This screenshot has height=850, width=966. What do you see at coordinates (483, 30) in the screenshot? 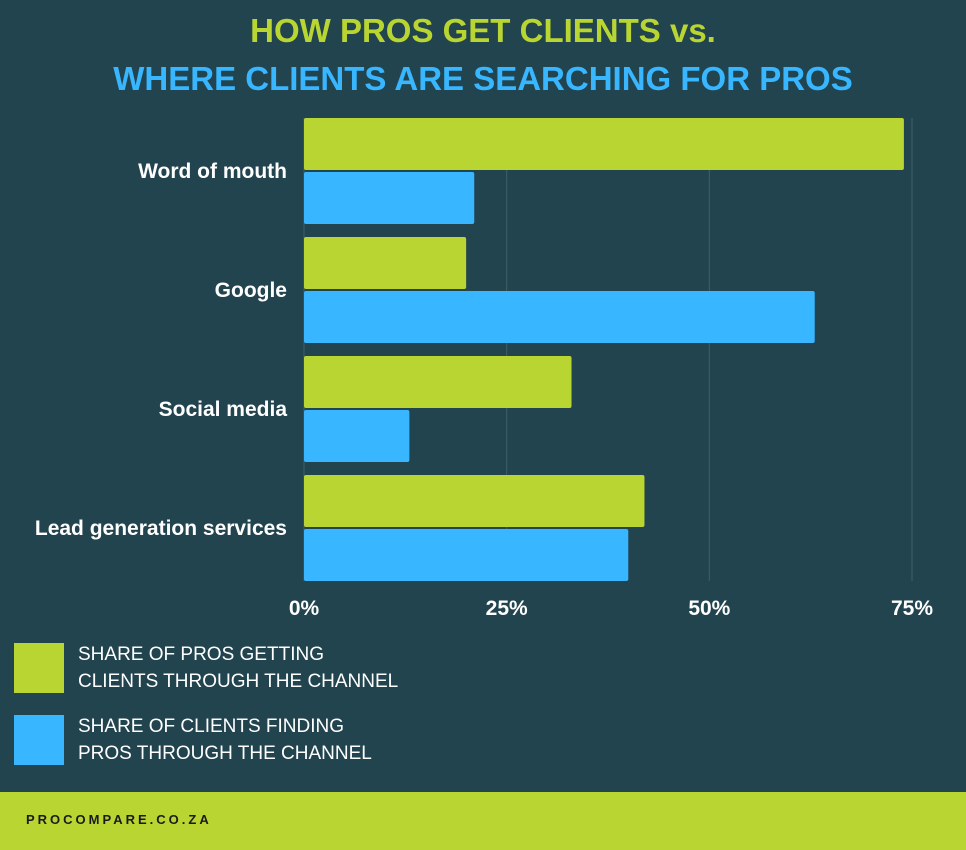
I see `chart-title: HOW PROS GET CLIENTS vs.` at bounding box center [483, 30].